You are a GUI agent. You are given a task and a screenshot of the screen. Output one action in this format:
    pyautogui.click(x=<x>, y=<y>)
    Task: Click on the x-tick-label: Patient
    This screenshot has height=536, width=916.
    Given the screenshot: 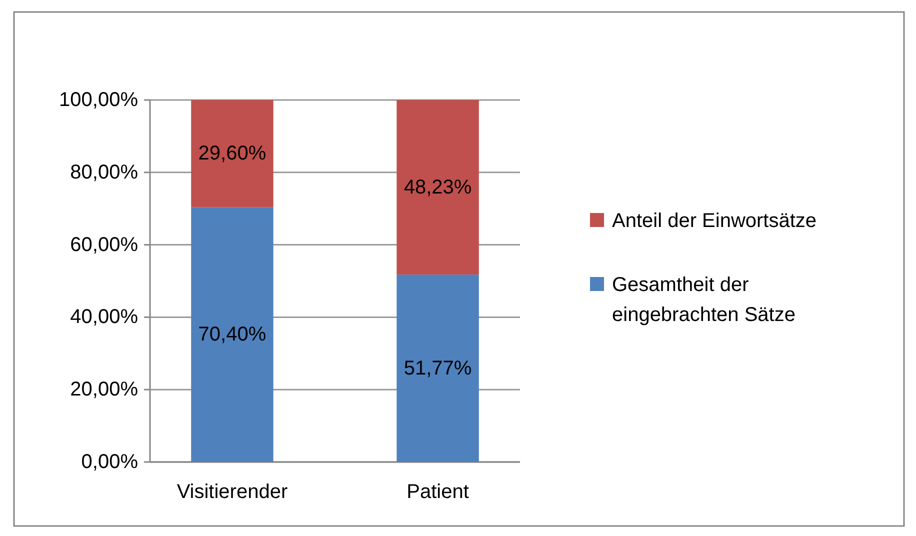 What is the action you would take?
    pyautogui.click(x=438, y=492)
    